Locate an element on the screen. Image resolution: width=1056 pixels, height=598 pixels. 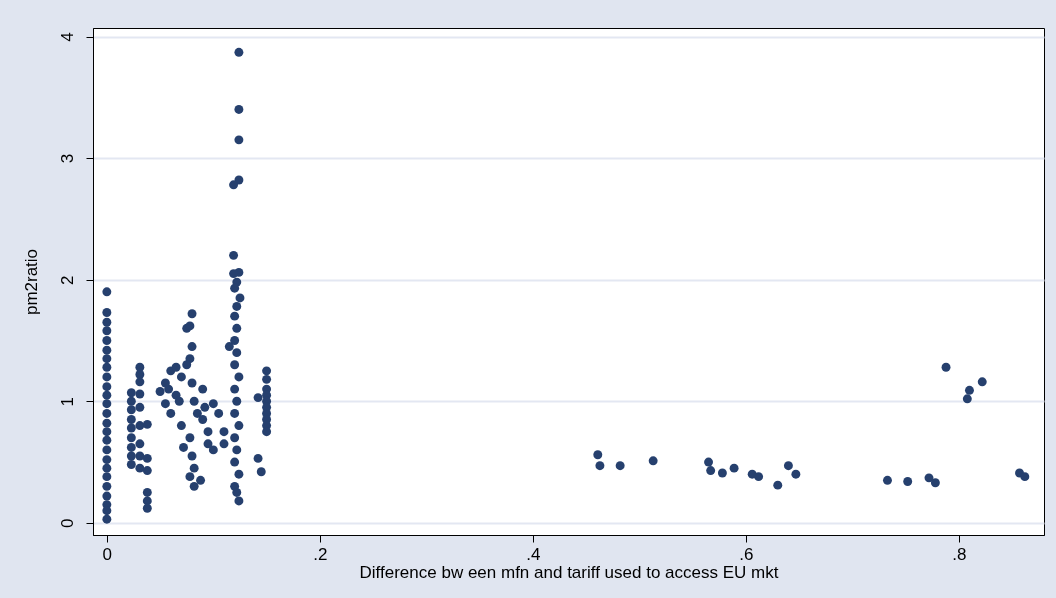
x-tick-label: 0 is located at coordinates (107, 554).